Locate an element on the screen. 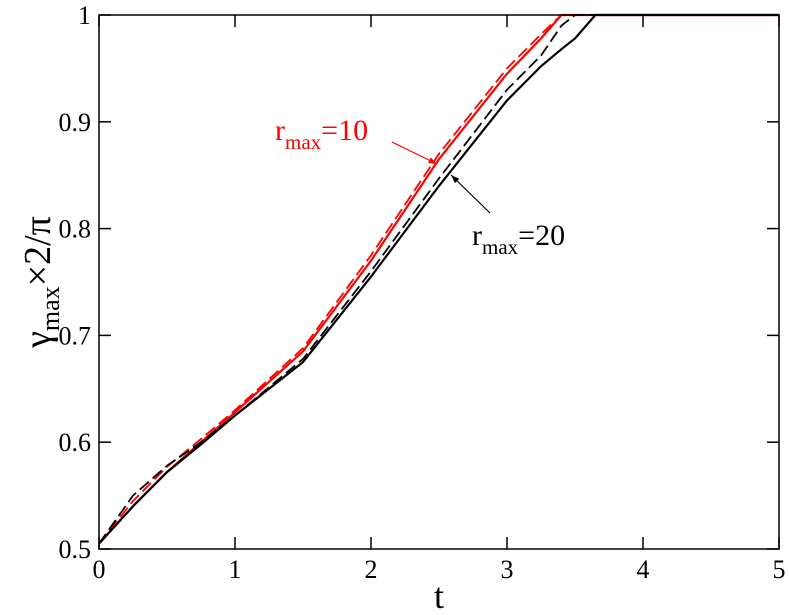 The width and height of the screenshot is (789, 615). y-axis-label: γmax×2/π is located at coordinates (41, 282).